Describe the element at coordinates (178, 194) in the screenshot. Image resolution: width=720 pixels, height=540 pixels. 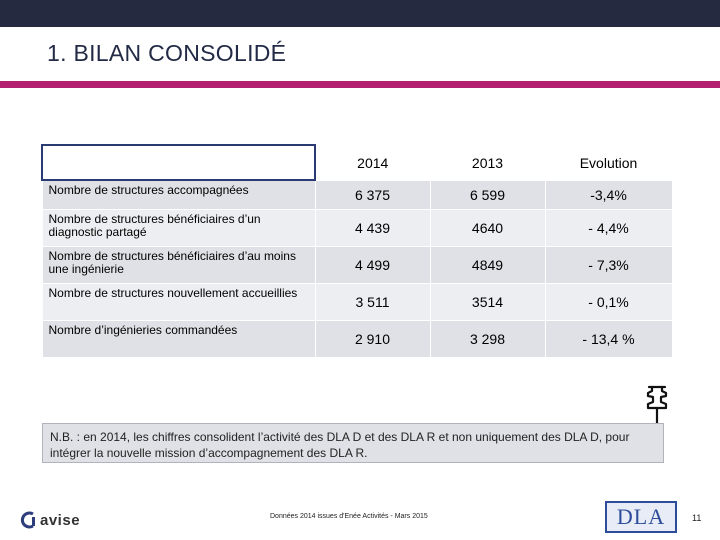
I see `row-label: Nombre de structures accompagnées` at that location.